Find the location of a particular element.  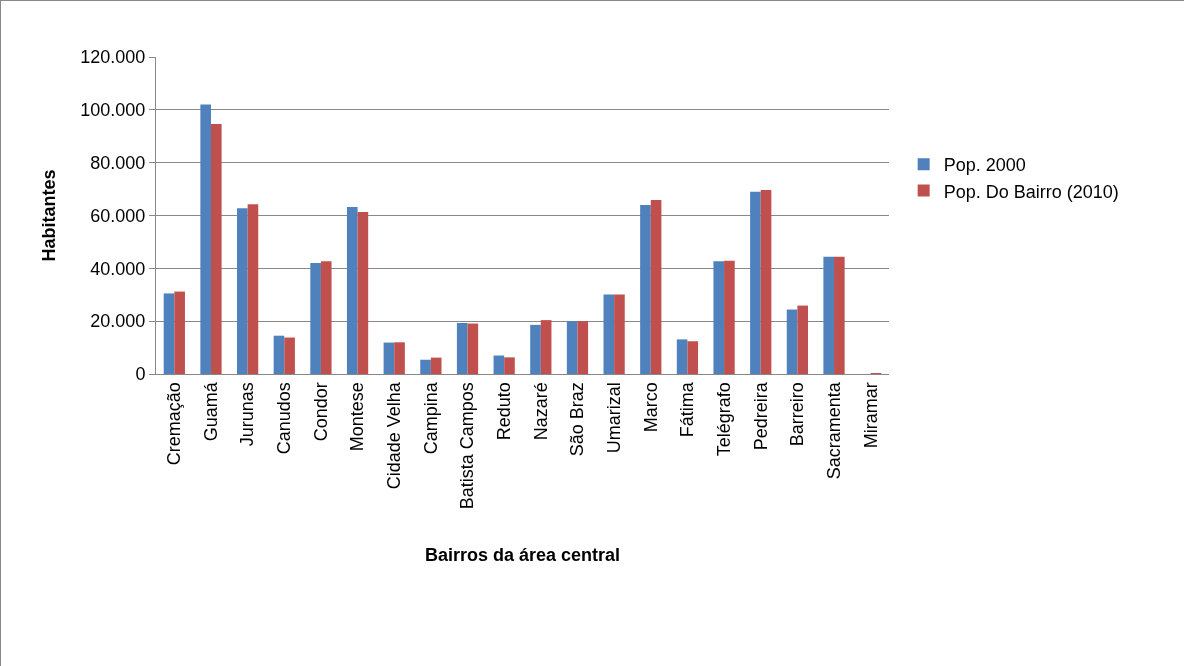

legend-label: Pop. Do Bairro (2010) is located at coordinates (1031, 191).